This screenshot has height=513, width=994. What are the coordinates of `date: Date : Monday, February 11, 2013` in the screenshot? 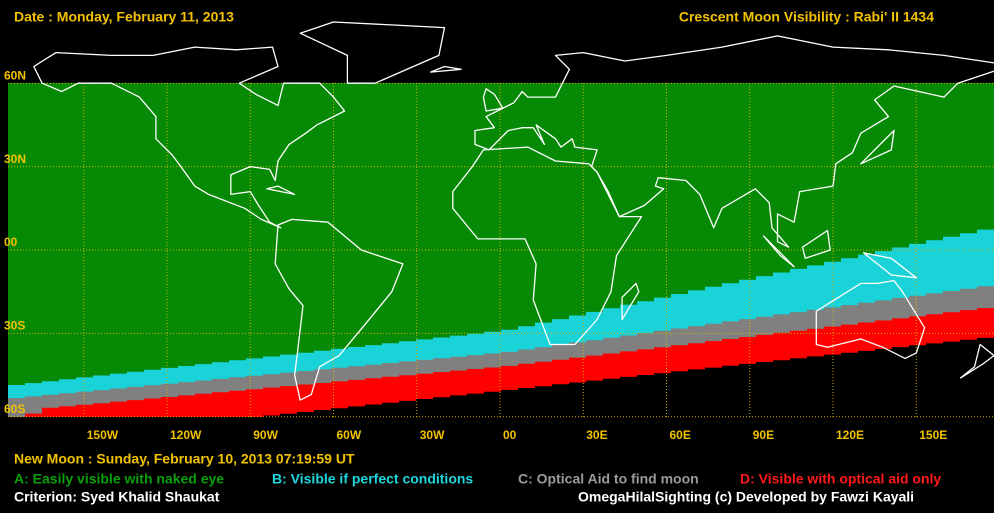 It's located at (124, 17).